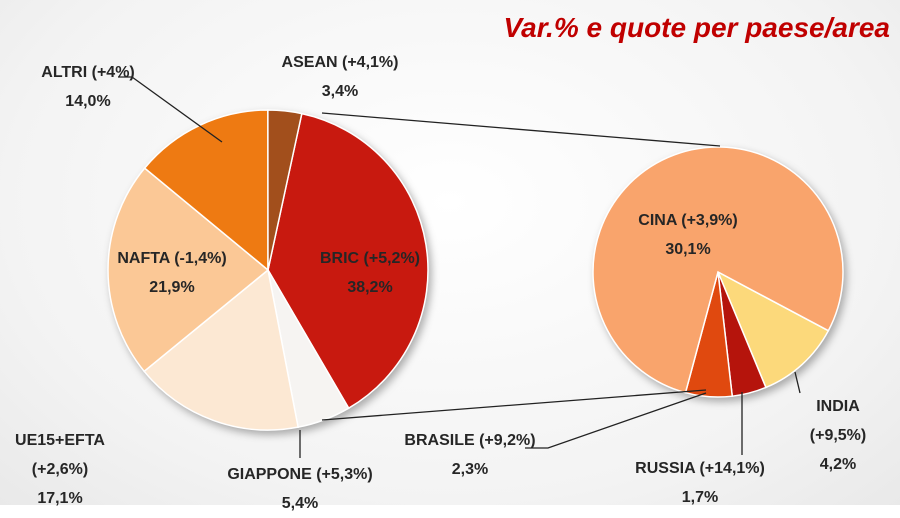 This screenshot has width=900, height=518. I want to click on label-text: 38,2%, so click(370, 287).